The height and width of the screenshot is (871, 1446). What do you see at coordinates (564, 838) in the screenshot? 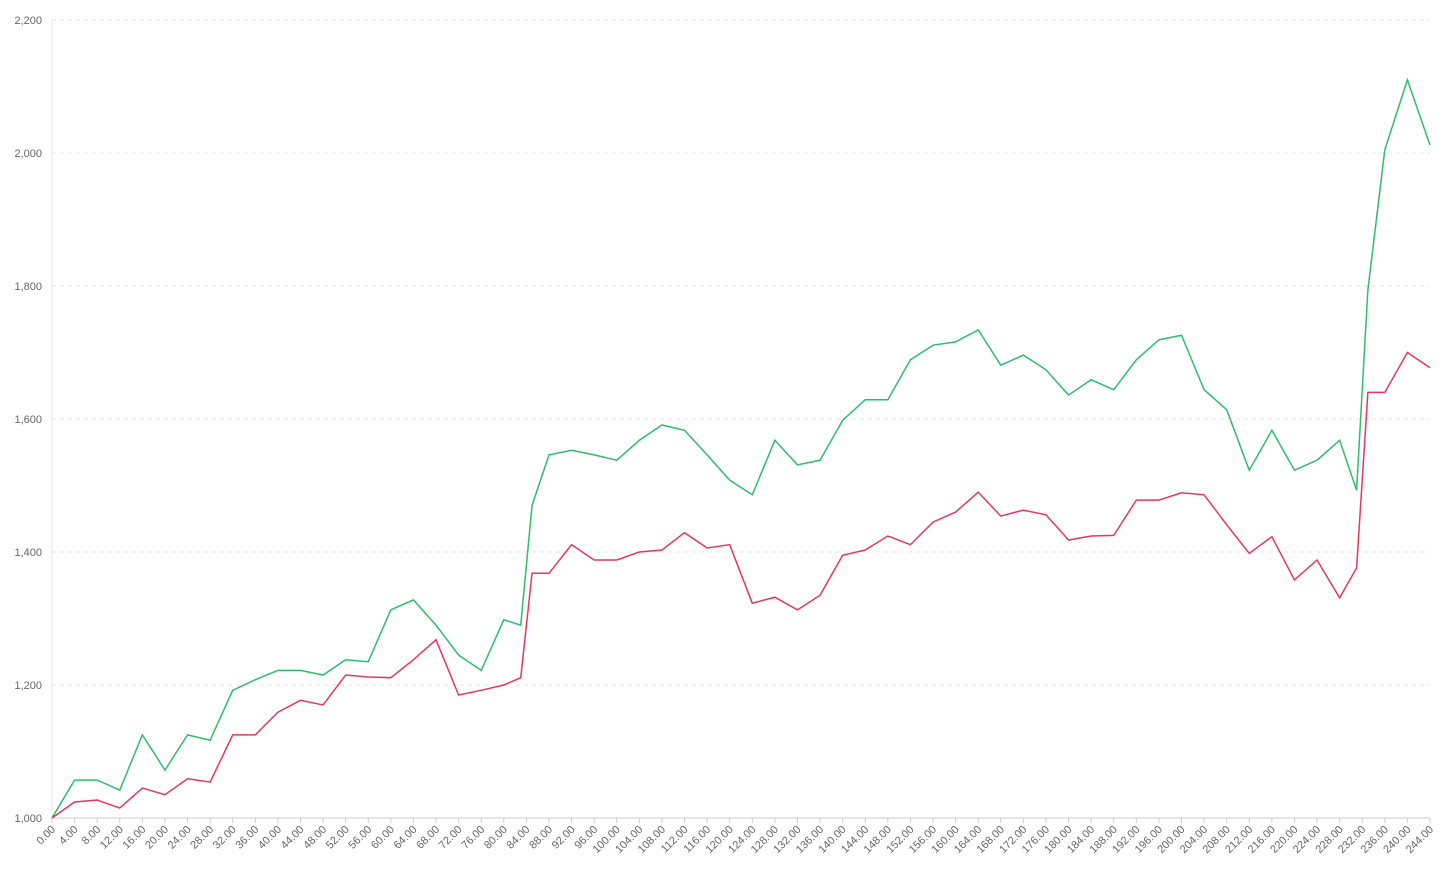
I see `x-tick-label: 92.00` at bounding box center [564, 838].